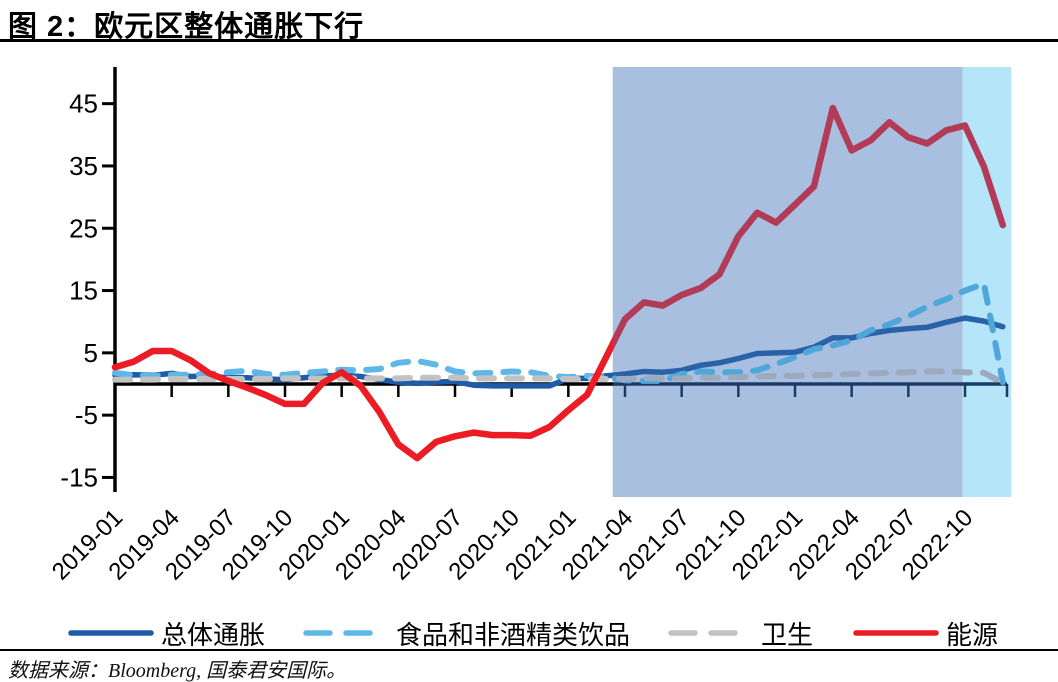 Image resolution: width=1058 pixels, height=682 pixels. I want to click on y-axis-tick-label: 45, so click(83, 104).